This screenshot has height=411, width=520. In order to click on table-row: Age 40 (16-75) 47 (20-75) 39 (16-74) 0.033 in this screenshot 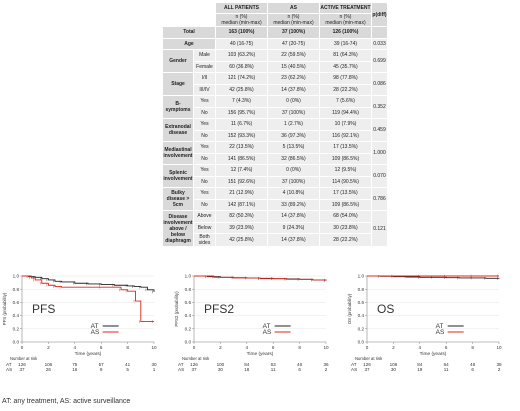, I will do `click(275, 43)`.